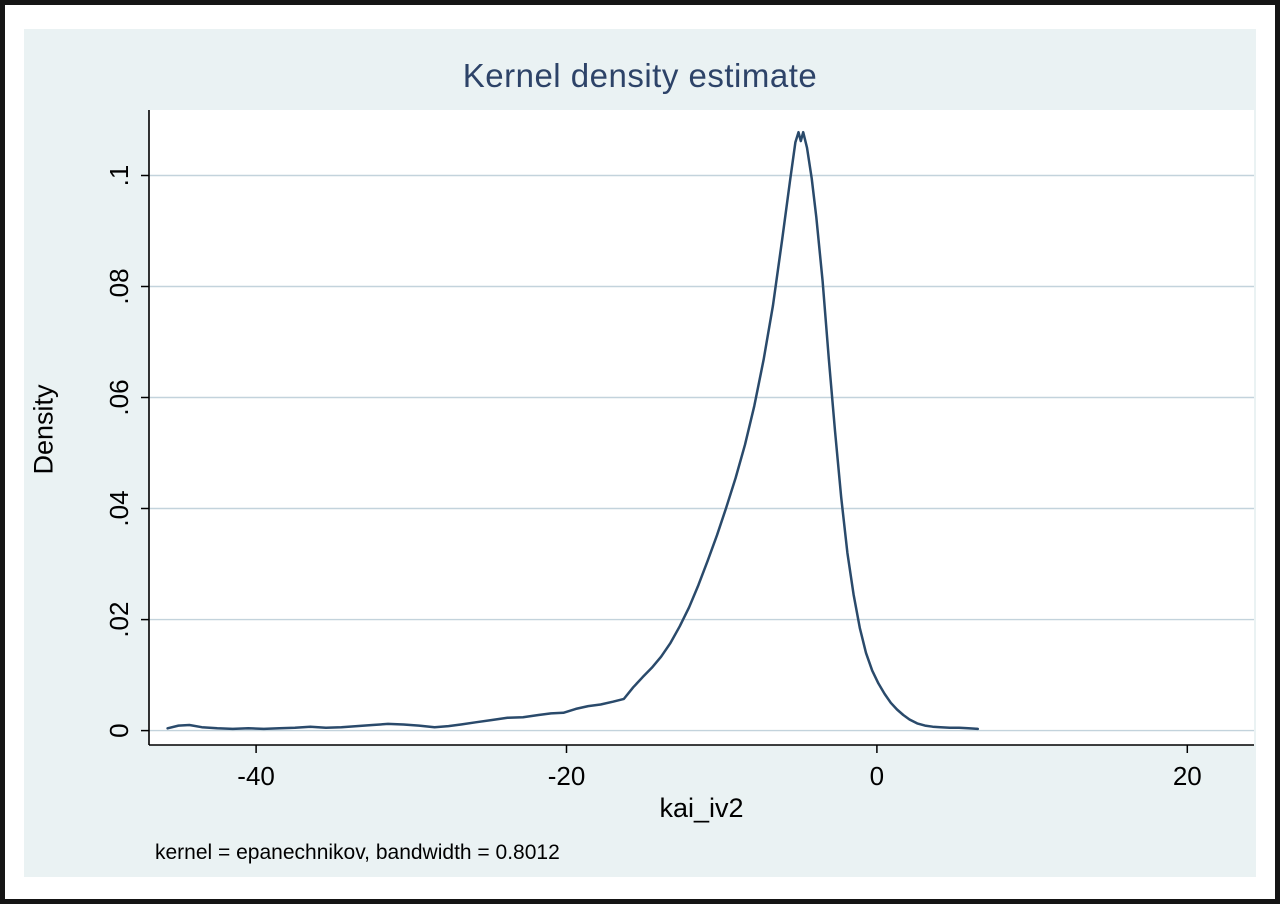  What do you see at coordinates (119, 286) in the screenshot?
I see `y-tick-label: .08` at bounding box center [119, 286].